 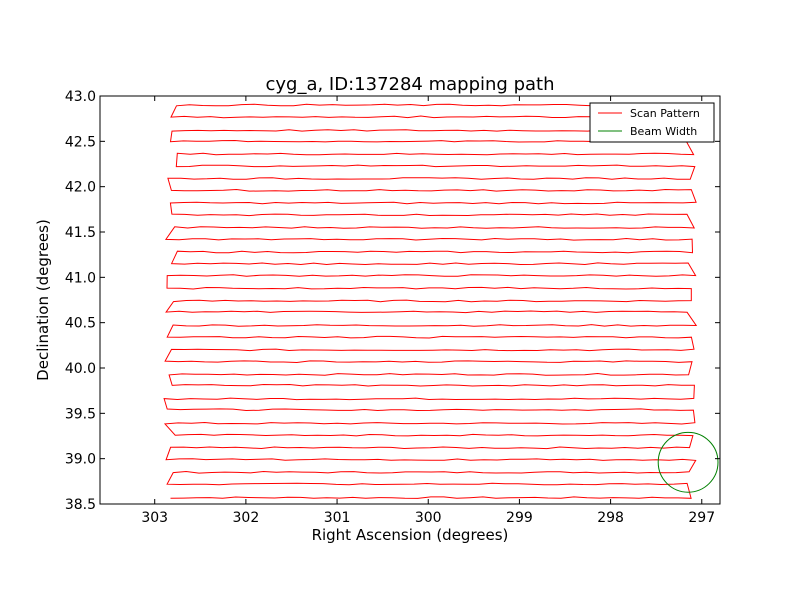 What do you see at coordinates (610, 518) in the screenshot?
I see `x-tick-label: 298` at bounding box center [610, 518].